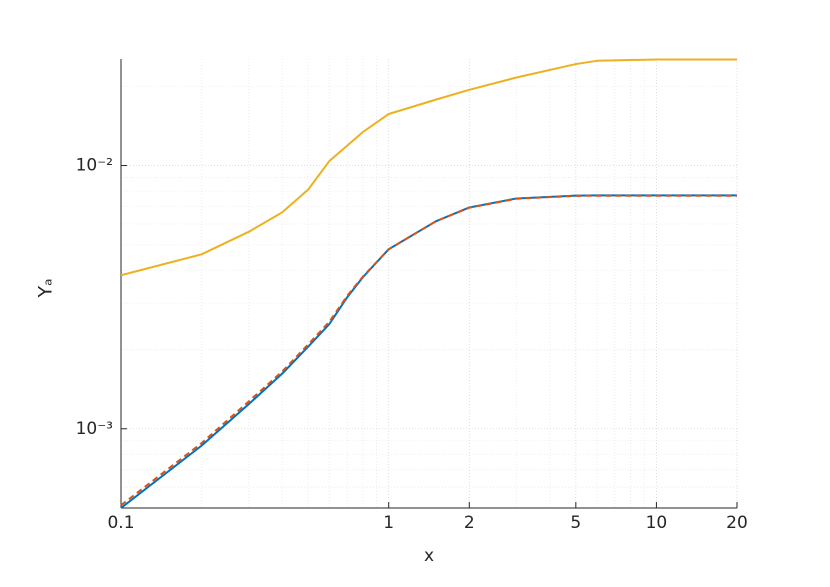  I want to click on y-tick-label: 10⁻³, so click(94, 429).